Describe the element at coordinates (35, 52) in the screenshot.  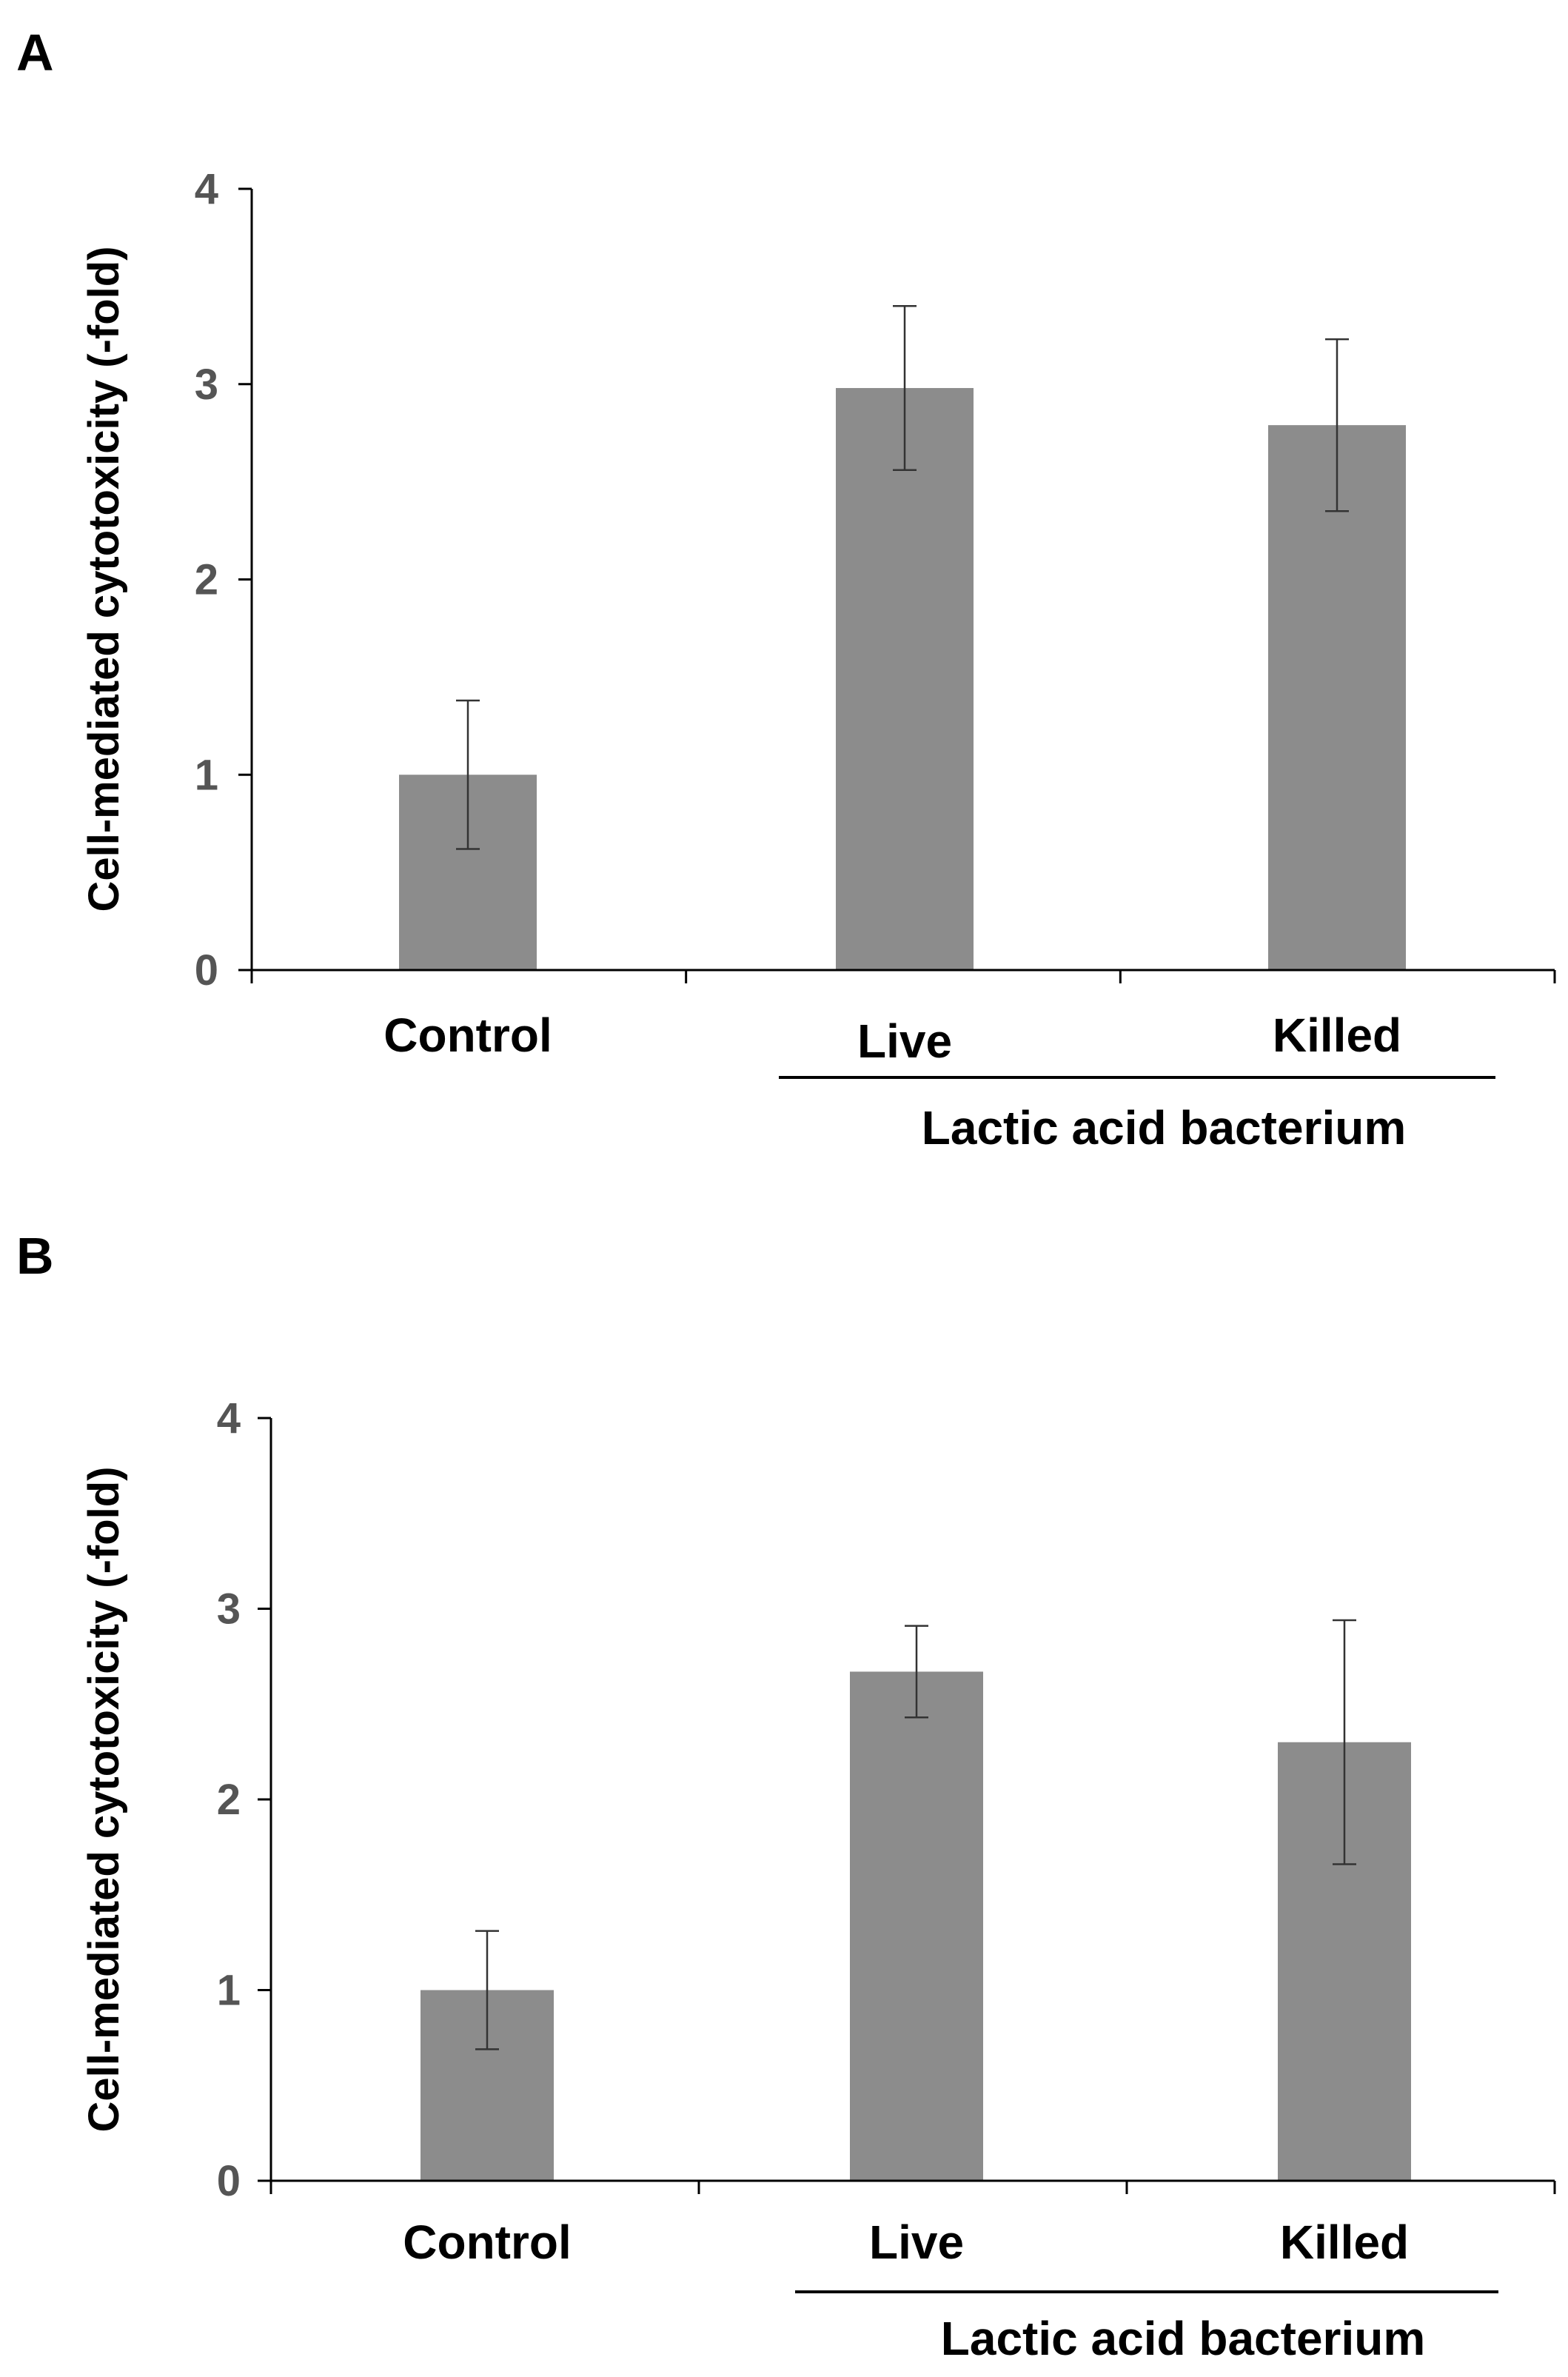
I see `panel-letter: A` at that location.